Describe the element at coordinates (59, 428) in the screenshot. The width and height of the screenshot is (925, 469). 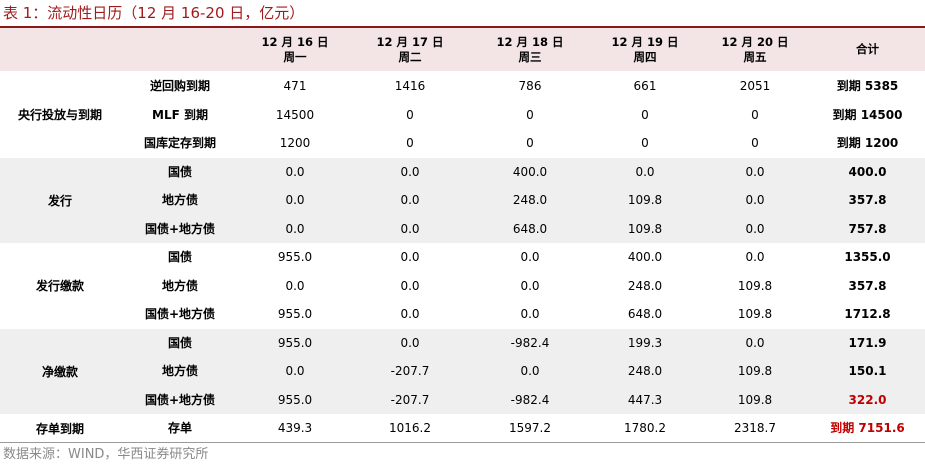
I see `group-label: 存单到期` at that location.